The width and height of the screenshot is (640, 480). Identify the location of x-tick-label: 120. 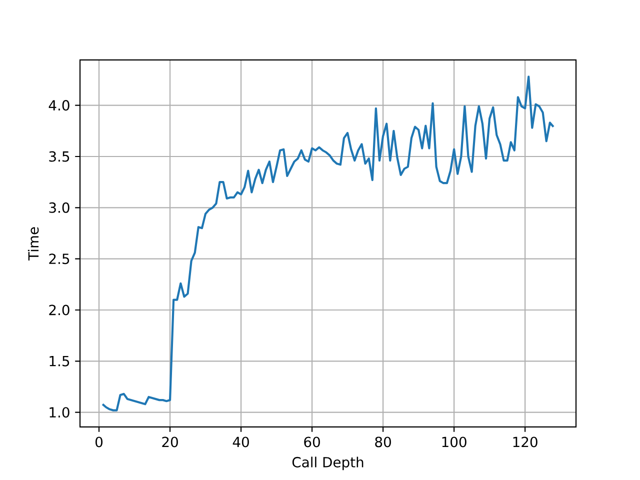
(525, 442).